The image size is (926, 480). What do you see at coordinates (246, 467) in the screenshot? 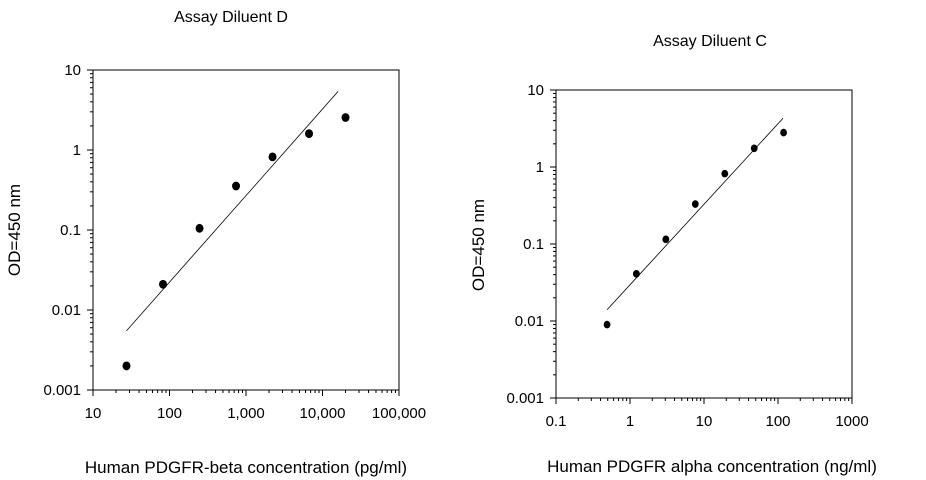
I see `x-axis-label: Human PDGFR-beta concentration (pg/ml)` at bounding box center [246, 467].